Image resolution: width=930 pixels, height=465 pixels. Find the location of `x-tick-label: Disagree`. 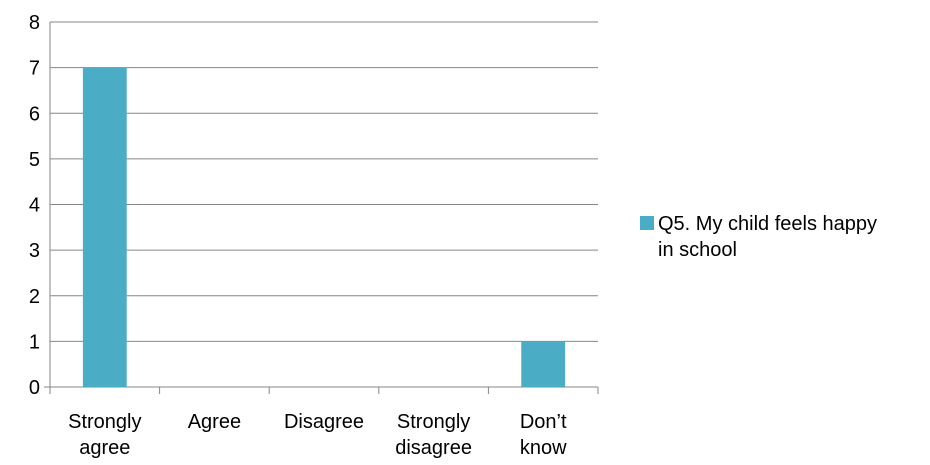

x-tick-label: Disagree is located at coordinates (324, 422).